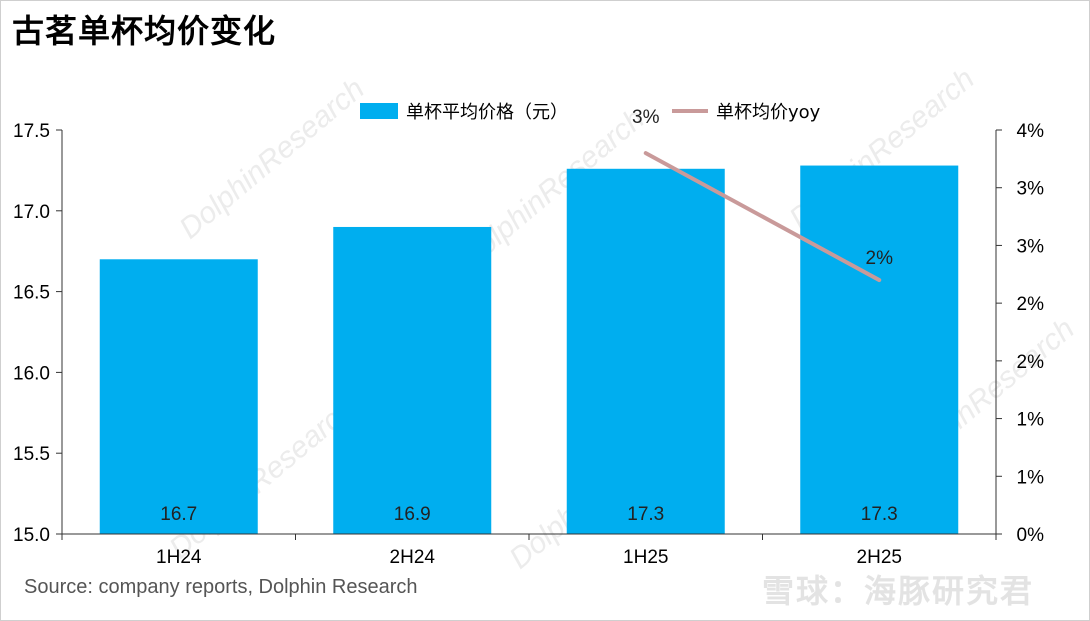 This screenshot has width=1090, height=621. What do you see at coordinates (898, 591) in the screenshot?
I see `watermark-brand: 雪球：海豚研究君` at bounding box center [898, 591].